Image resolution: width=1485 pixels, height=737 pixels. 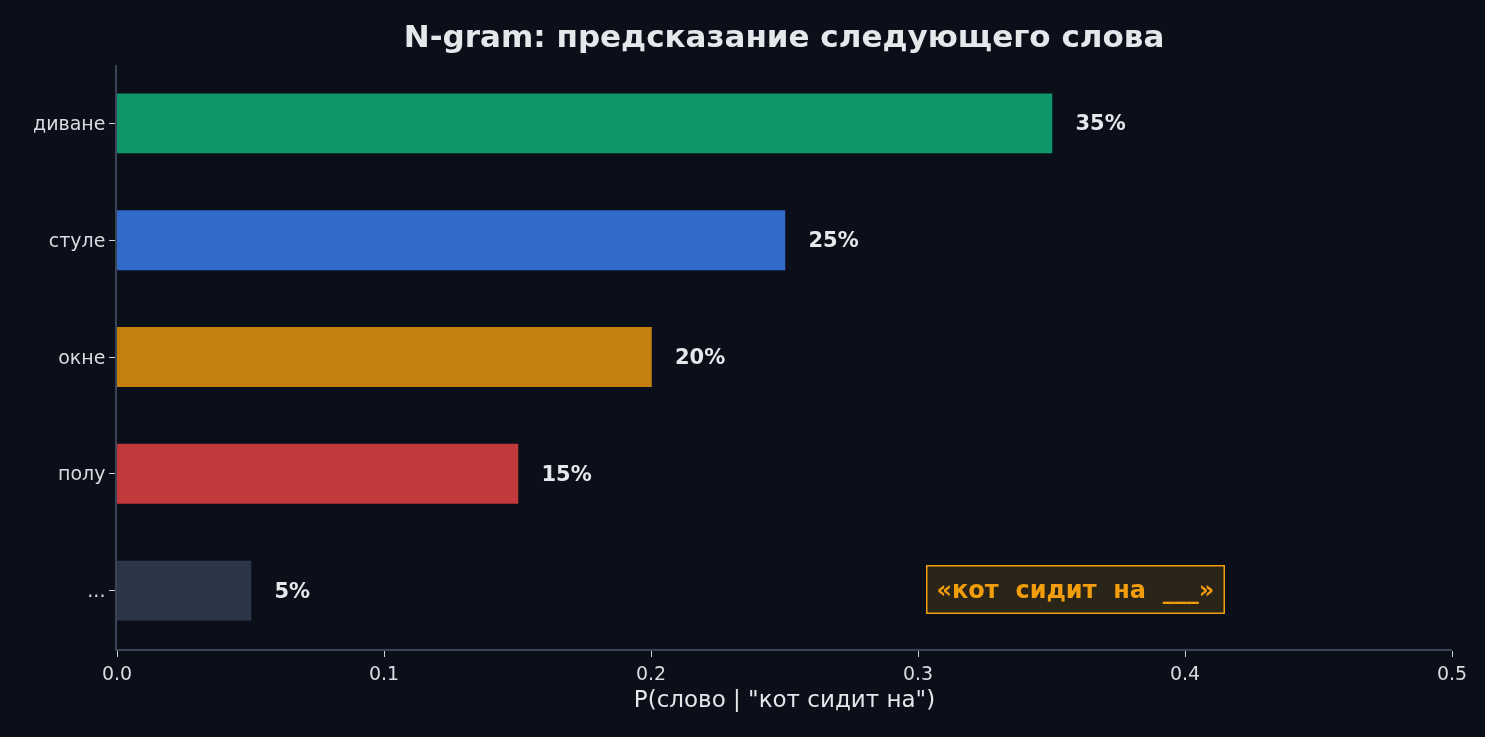 What do you see at coordinates (384, 672) in the screenshot?
I see `x-tick-label: 0.1` at bounding box center [384, 672].